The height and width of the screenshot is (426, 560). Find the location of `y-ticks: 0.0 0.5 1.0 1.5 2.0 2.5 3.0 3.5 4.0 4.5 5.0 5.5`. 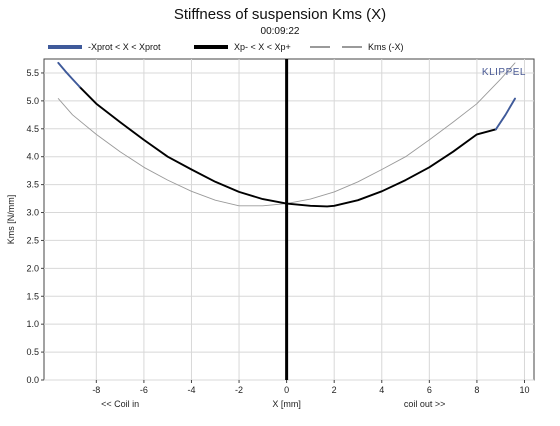

y-ticks: 0.0 0.5 1.0 1.5 2.0 2.5 3.0 3.5 4.0 4.5 5.0 5.5 is located at coordinates (35, 226).